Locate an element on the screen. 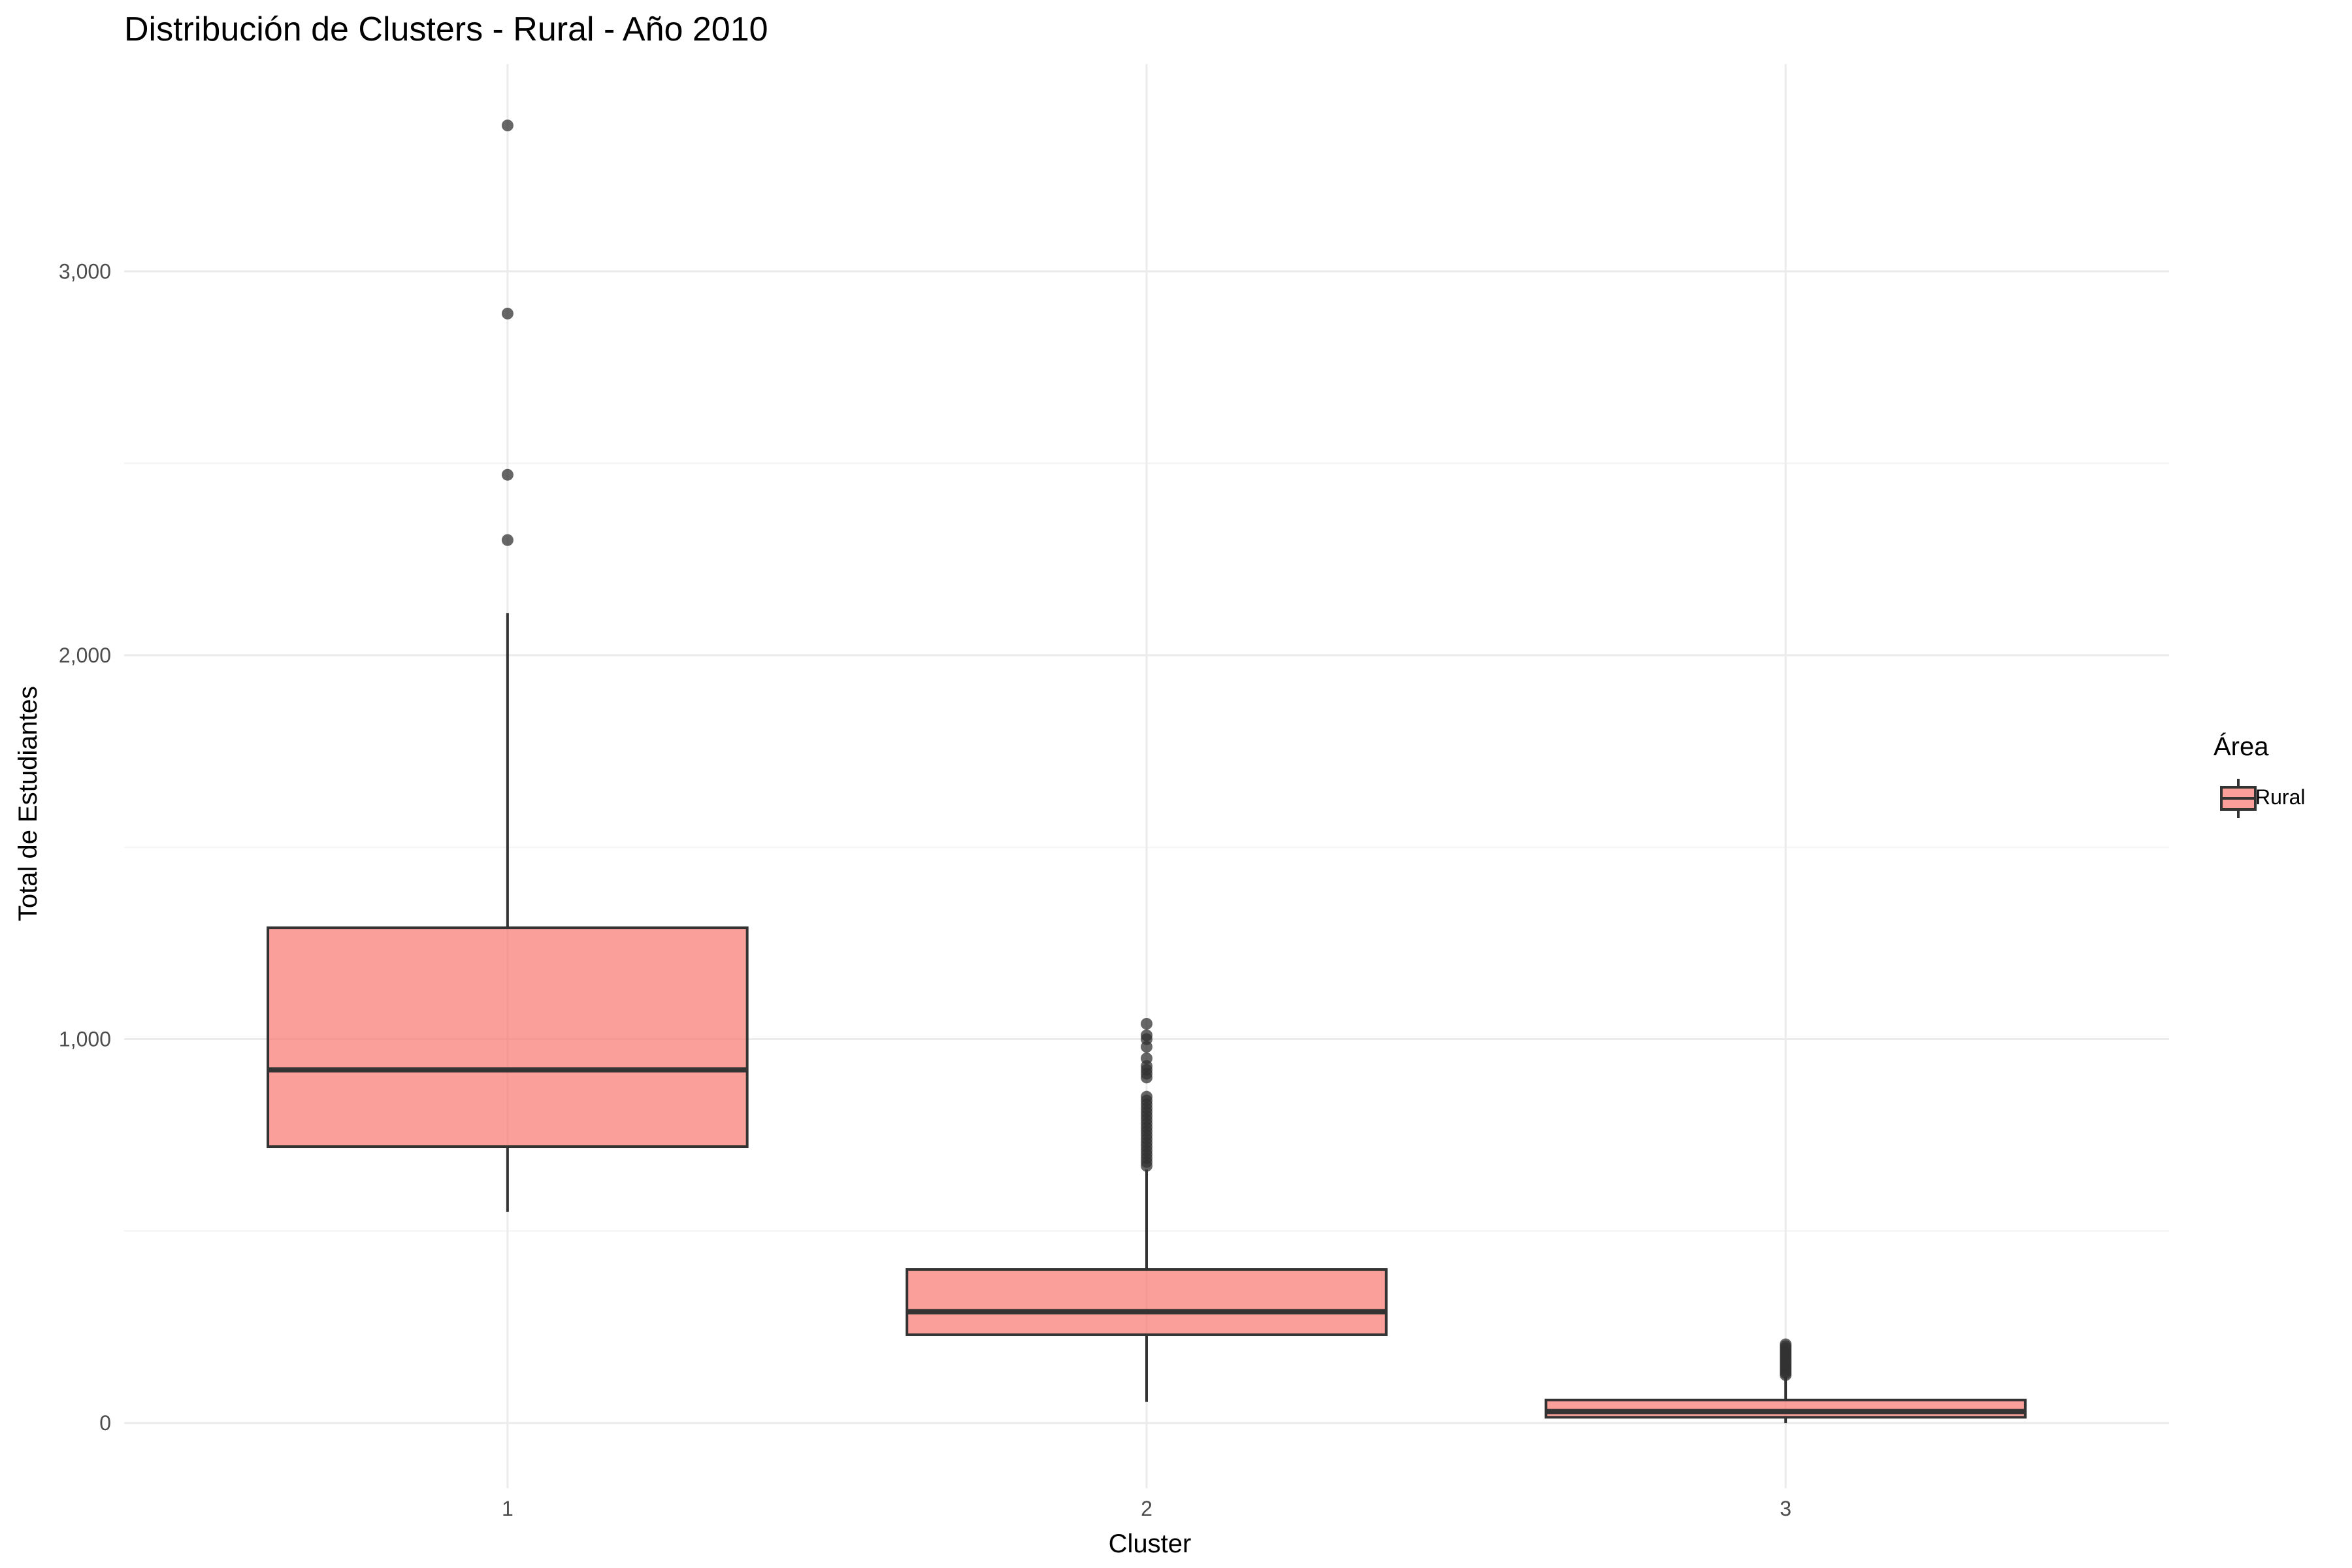 The height and width of the screenshot is (1568, 2352). y-tick-label: 0 is located at coordinates (105, 1423).